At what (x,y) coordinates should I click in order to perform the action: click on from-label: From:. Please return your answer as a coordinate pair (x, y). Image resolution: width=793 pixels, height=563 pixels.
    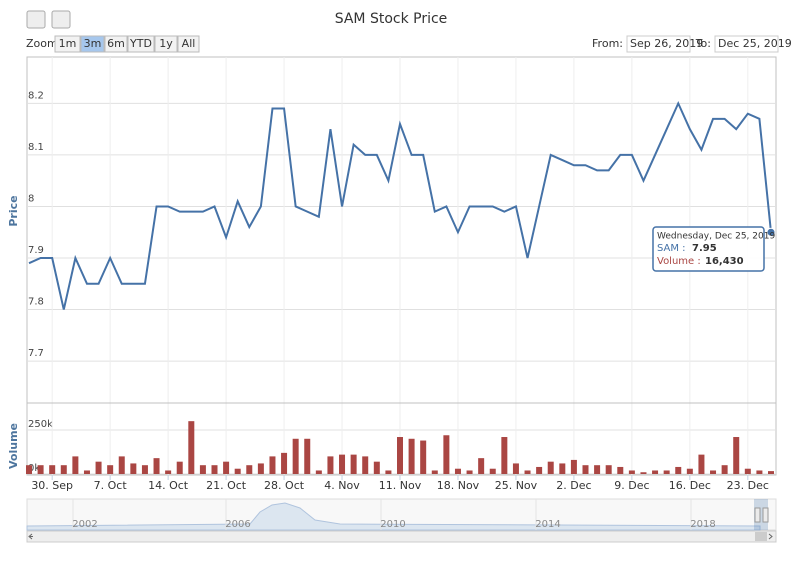
    Looking at the image, I should click on (607, 43).